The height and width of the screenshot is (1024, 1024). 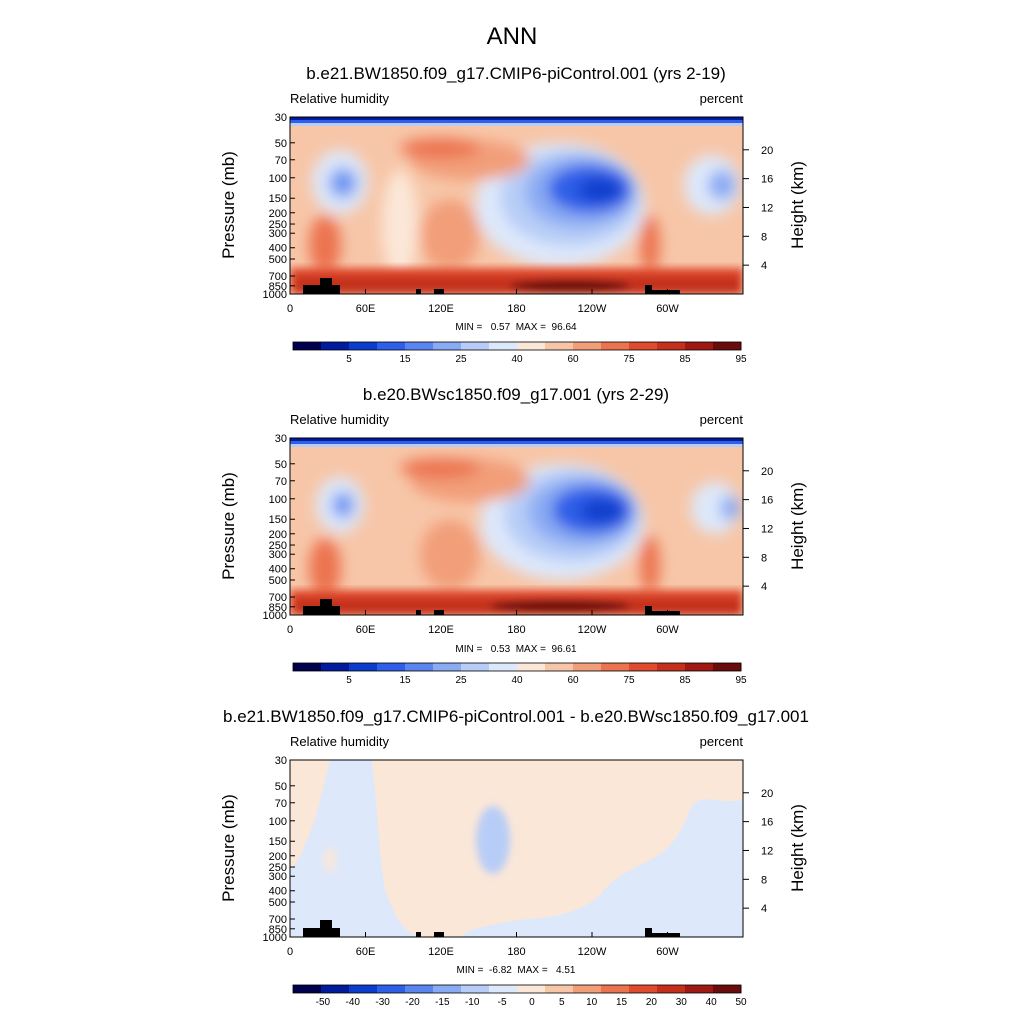 What do you see at coordinates (461, 359) in the screenshot?
I see `colorbar-label: 25` at bounding box center [461, 359].